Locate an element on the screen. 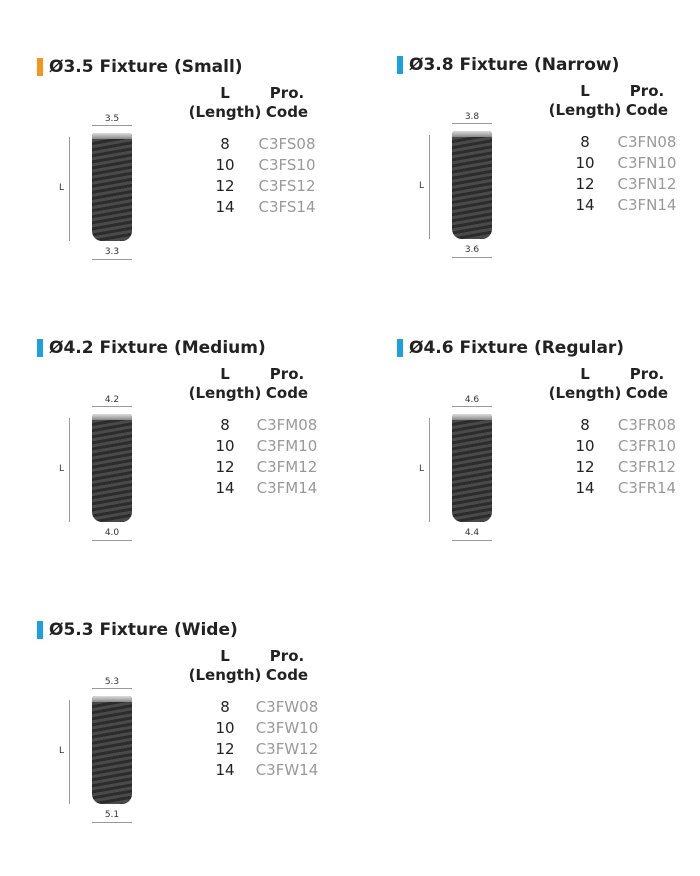  product-code: C3FM12 is located at coordinates (287, 467).